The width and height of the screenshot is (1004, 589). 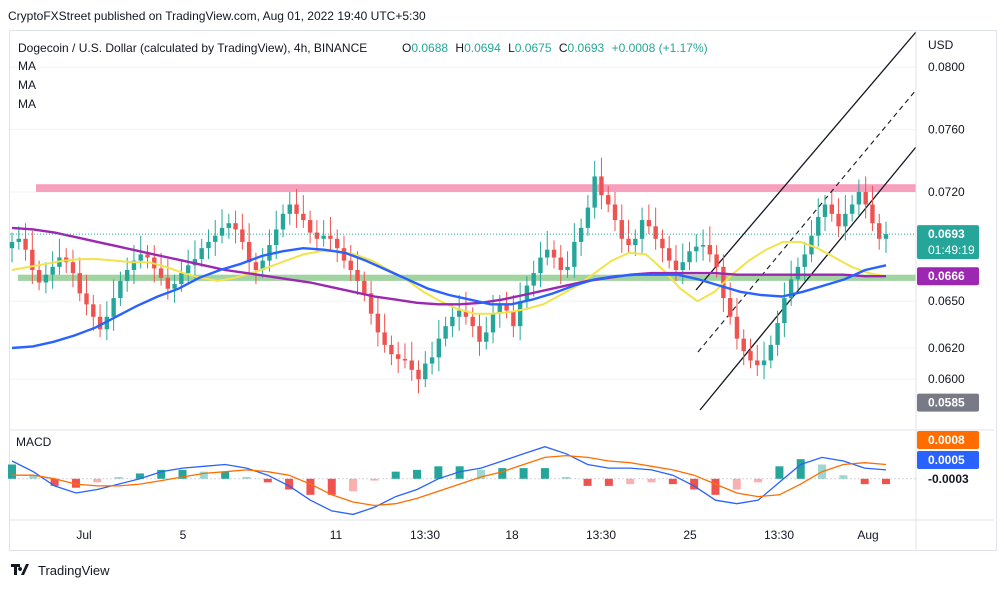 I want to click on macd-line-macd, so click(x=449, y=481).